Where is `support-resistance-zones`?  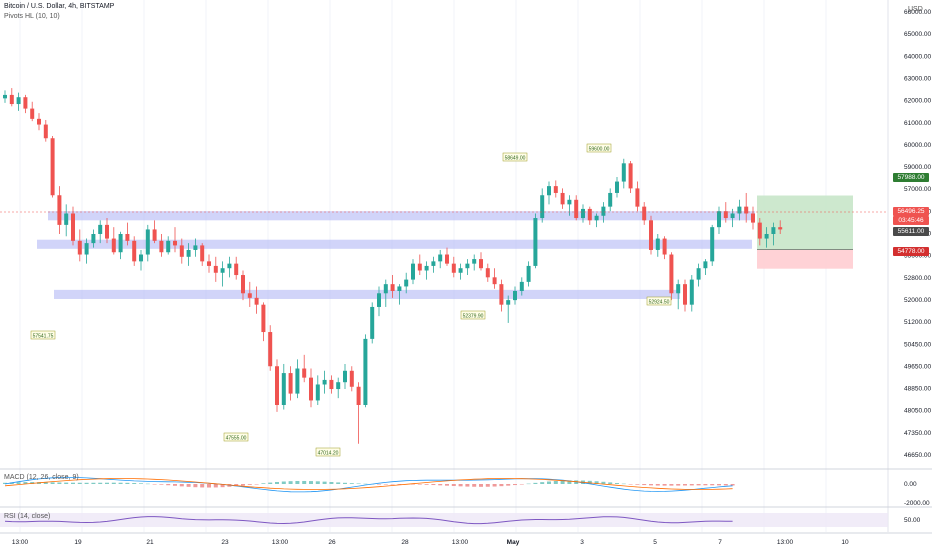
support-resistance-zones is located at coordinates (396, 255).